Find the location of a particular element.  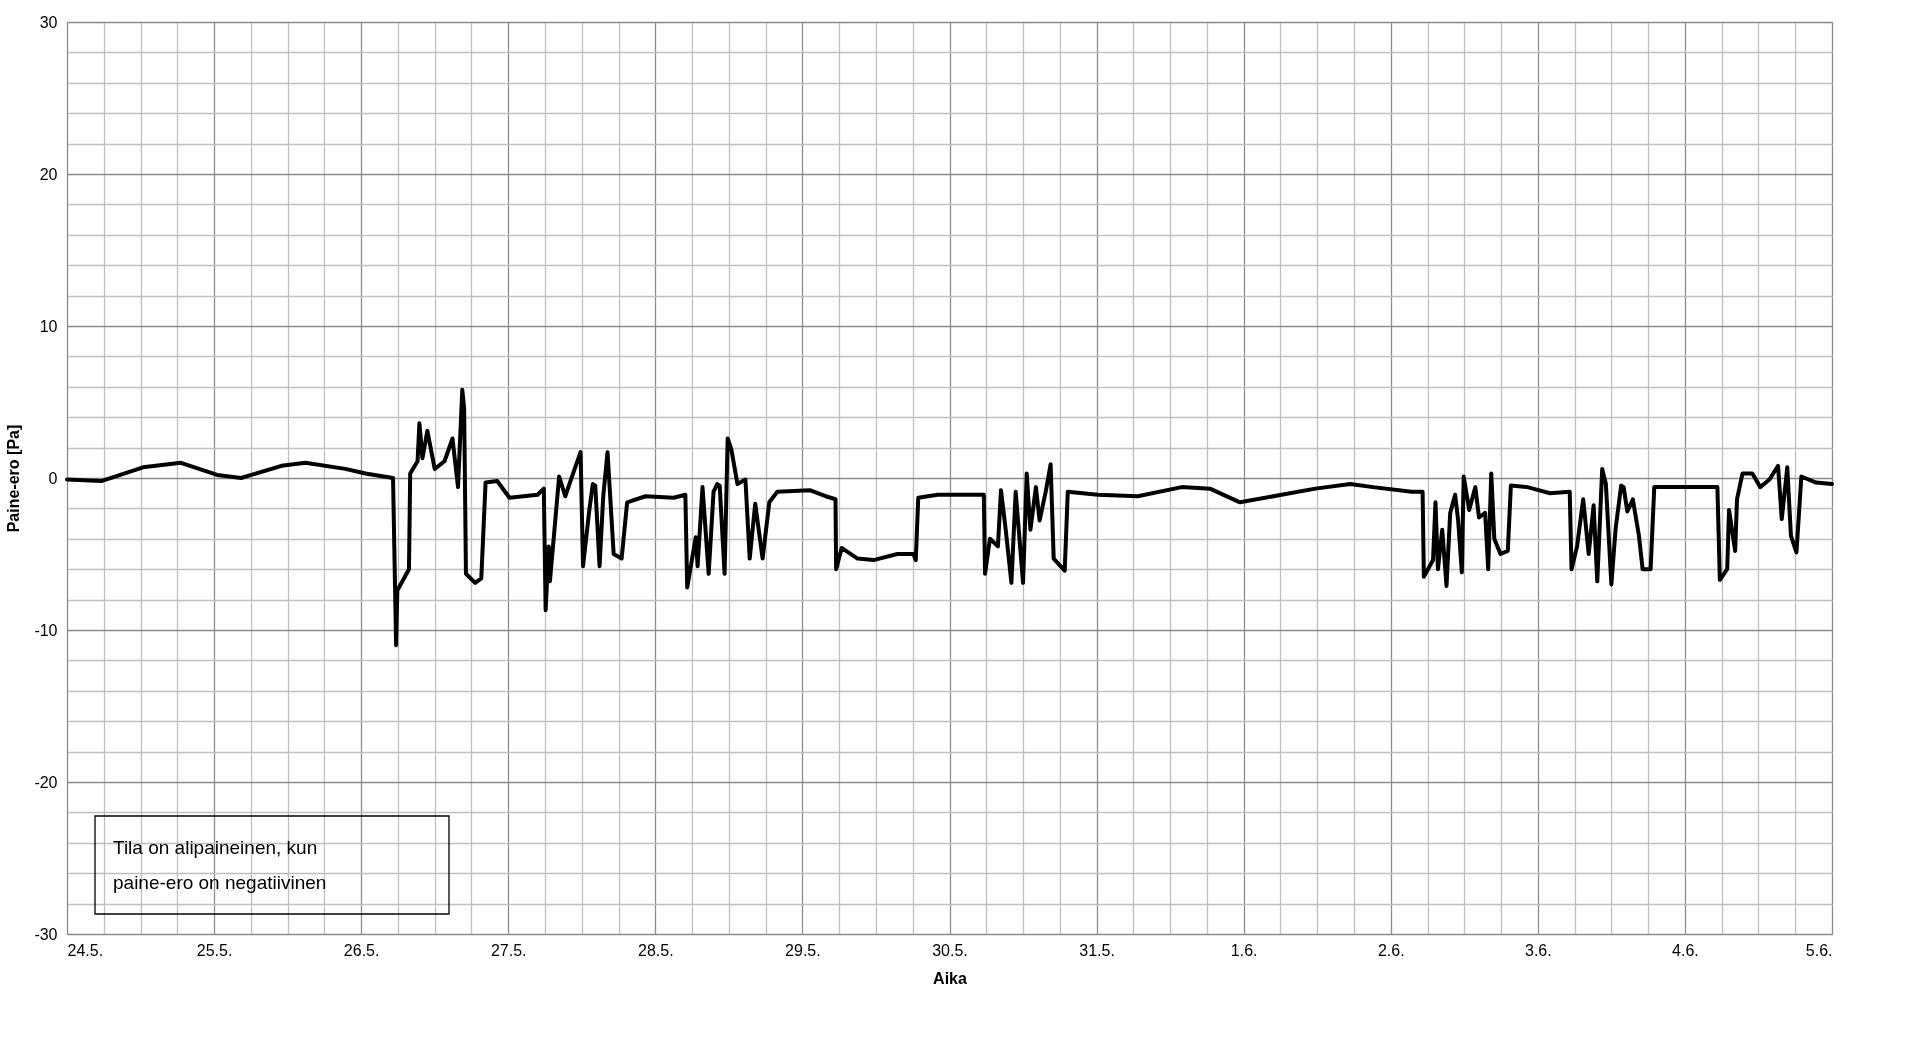

x-tick-label: 4.6. is located at coordinates (1685, 950).